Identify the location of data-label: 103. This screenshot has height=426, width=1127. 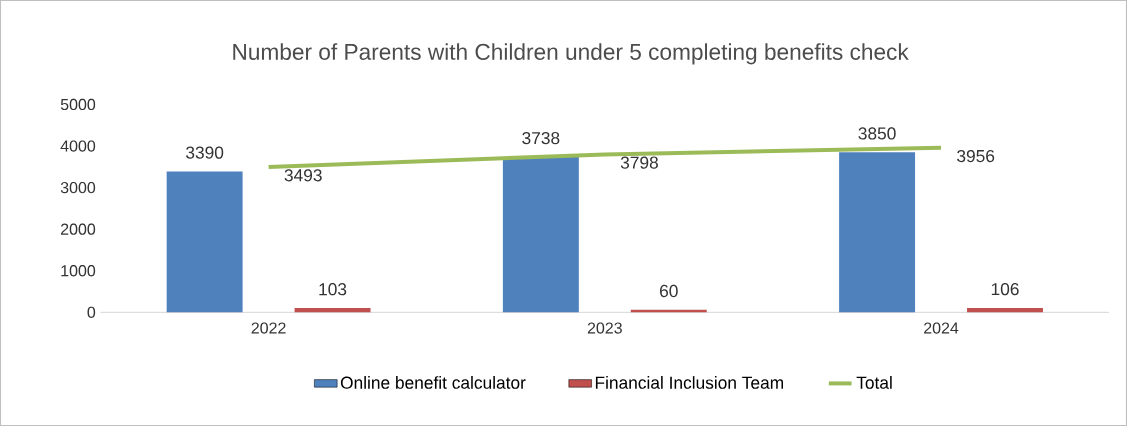
(333, 289).